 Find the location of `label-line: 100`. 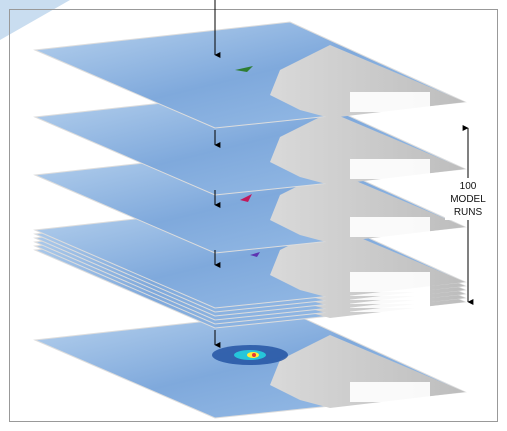

label-line: 100 is located at coordinates (468, 186).